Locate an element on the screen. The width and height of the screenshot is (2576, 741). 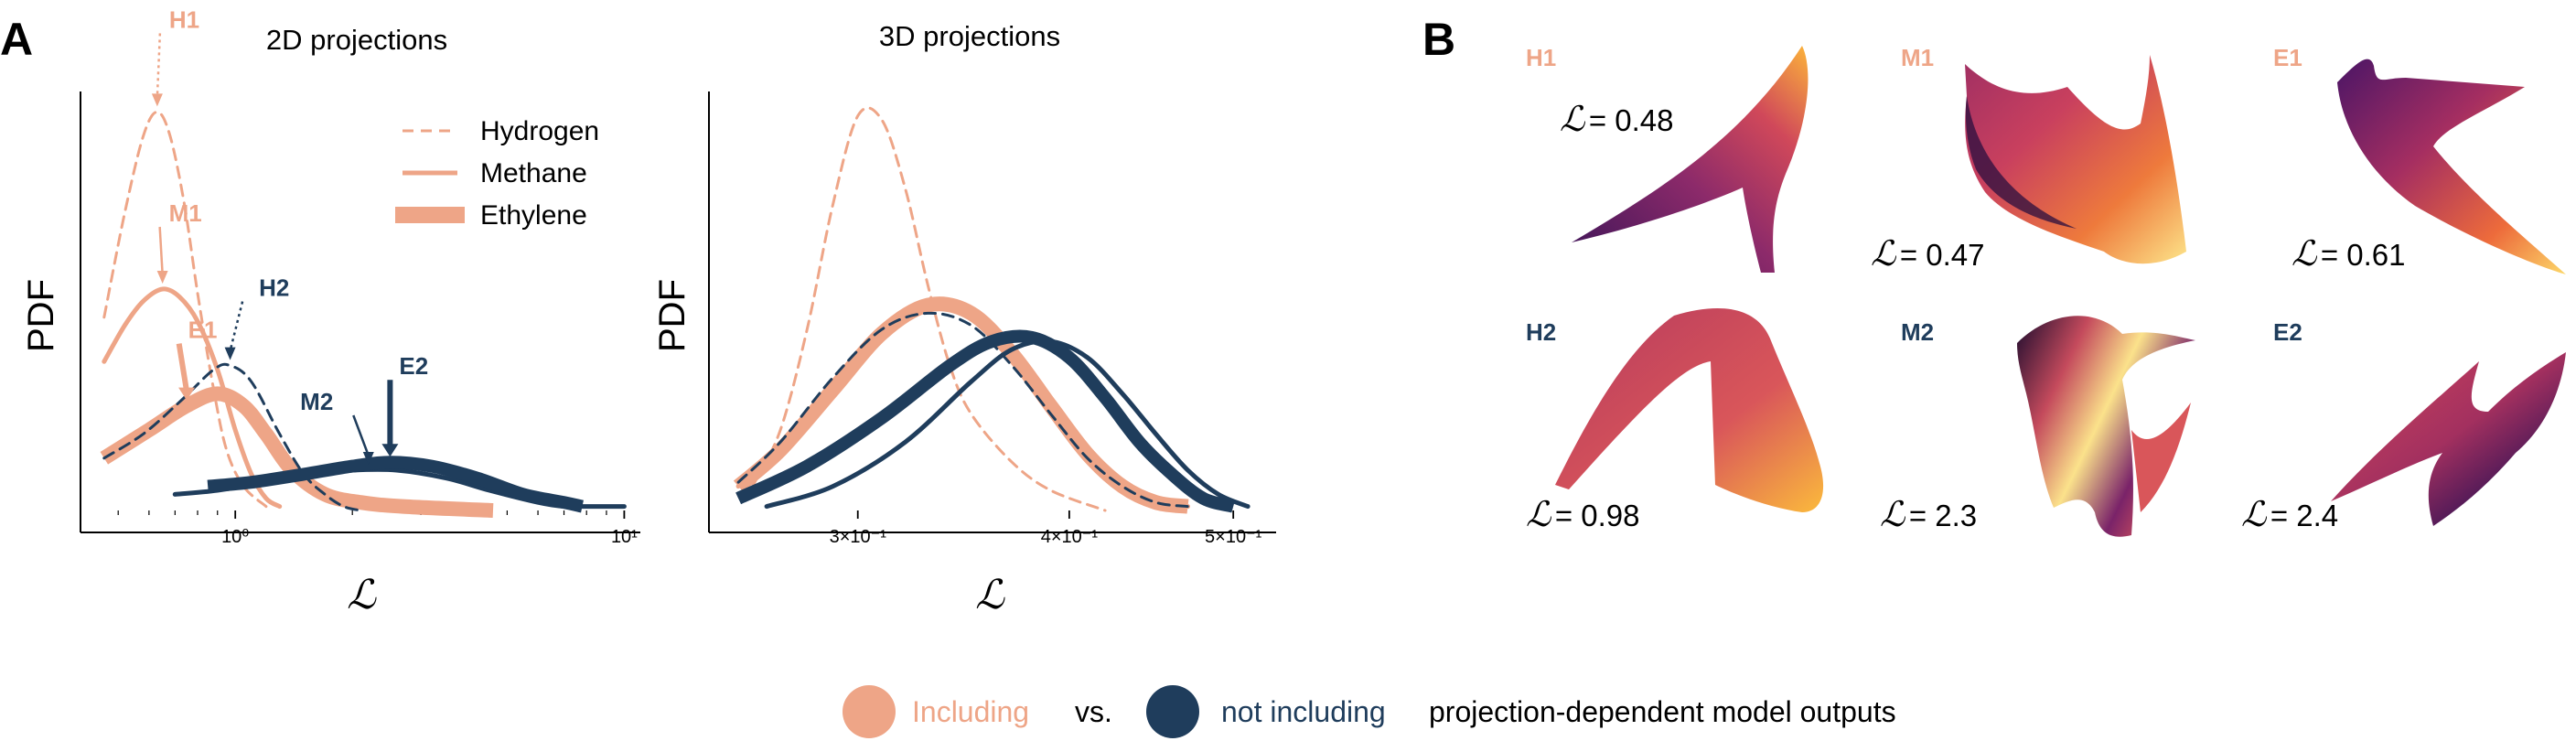
thumbnail-e1: E1 ℒ = 0.61 is located at coordinates (2420, 159).